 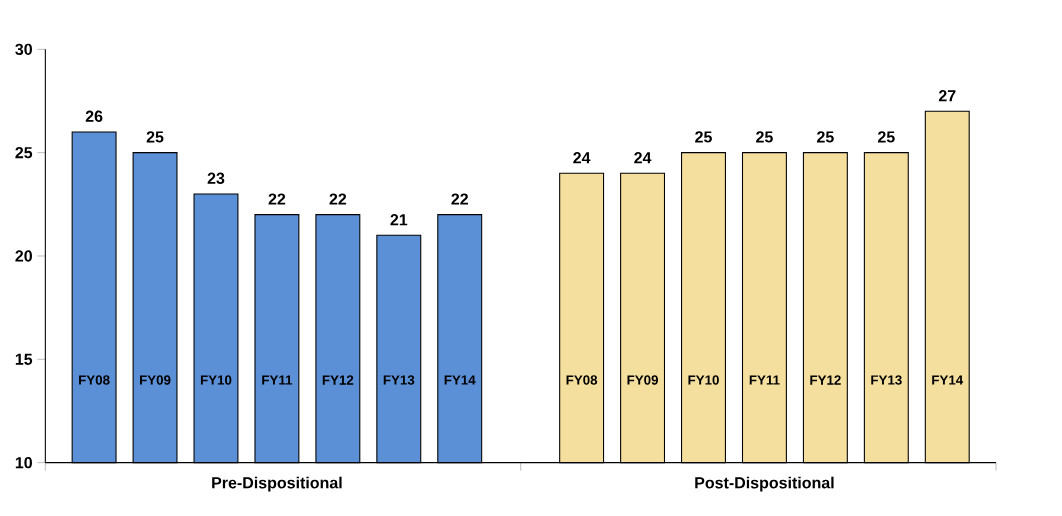 I want to click on data-label: 27, so click(x=947, y=96).